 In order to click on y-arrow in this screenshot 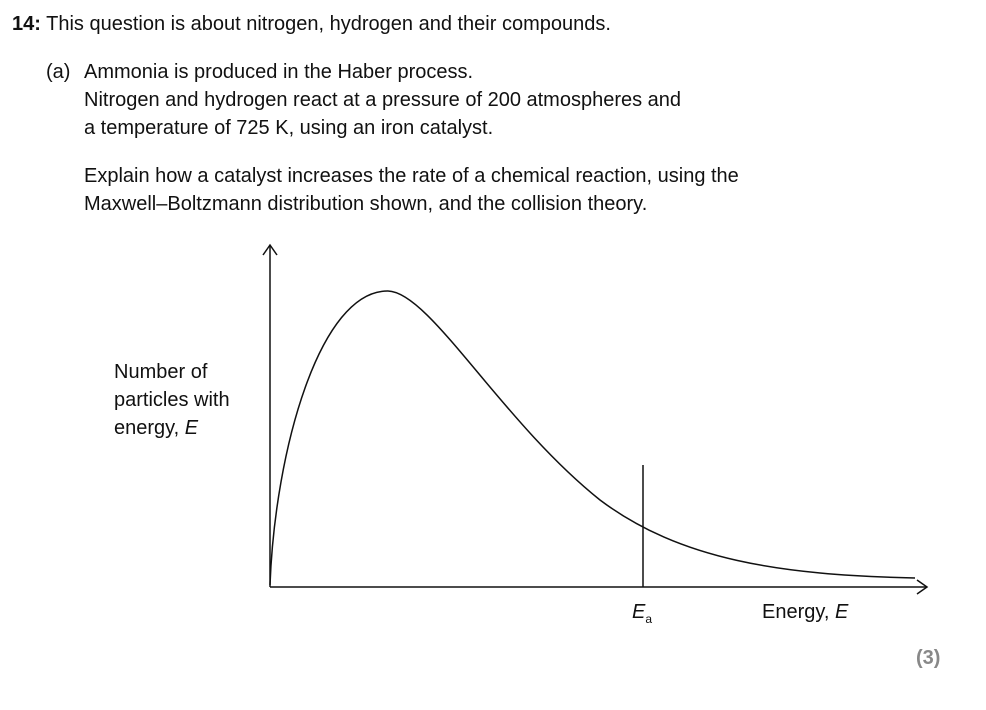, I will do `click(270, 249)`.